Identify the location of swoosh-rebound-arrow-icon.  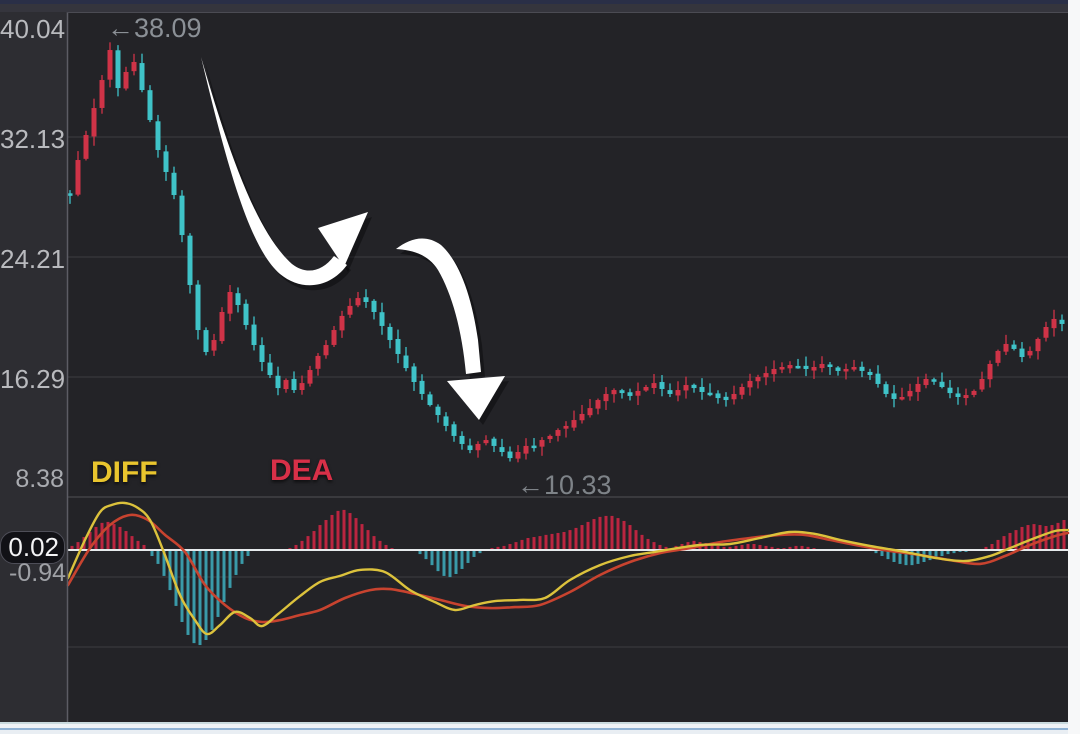
(274, 171).